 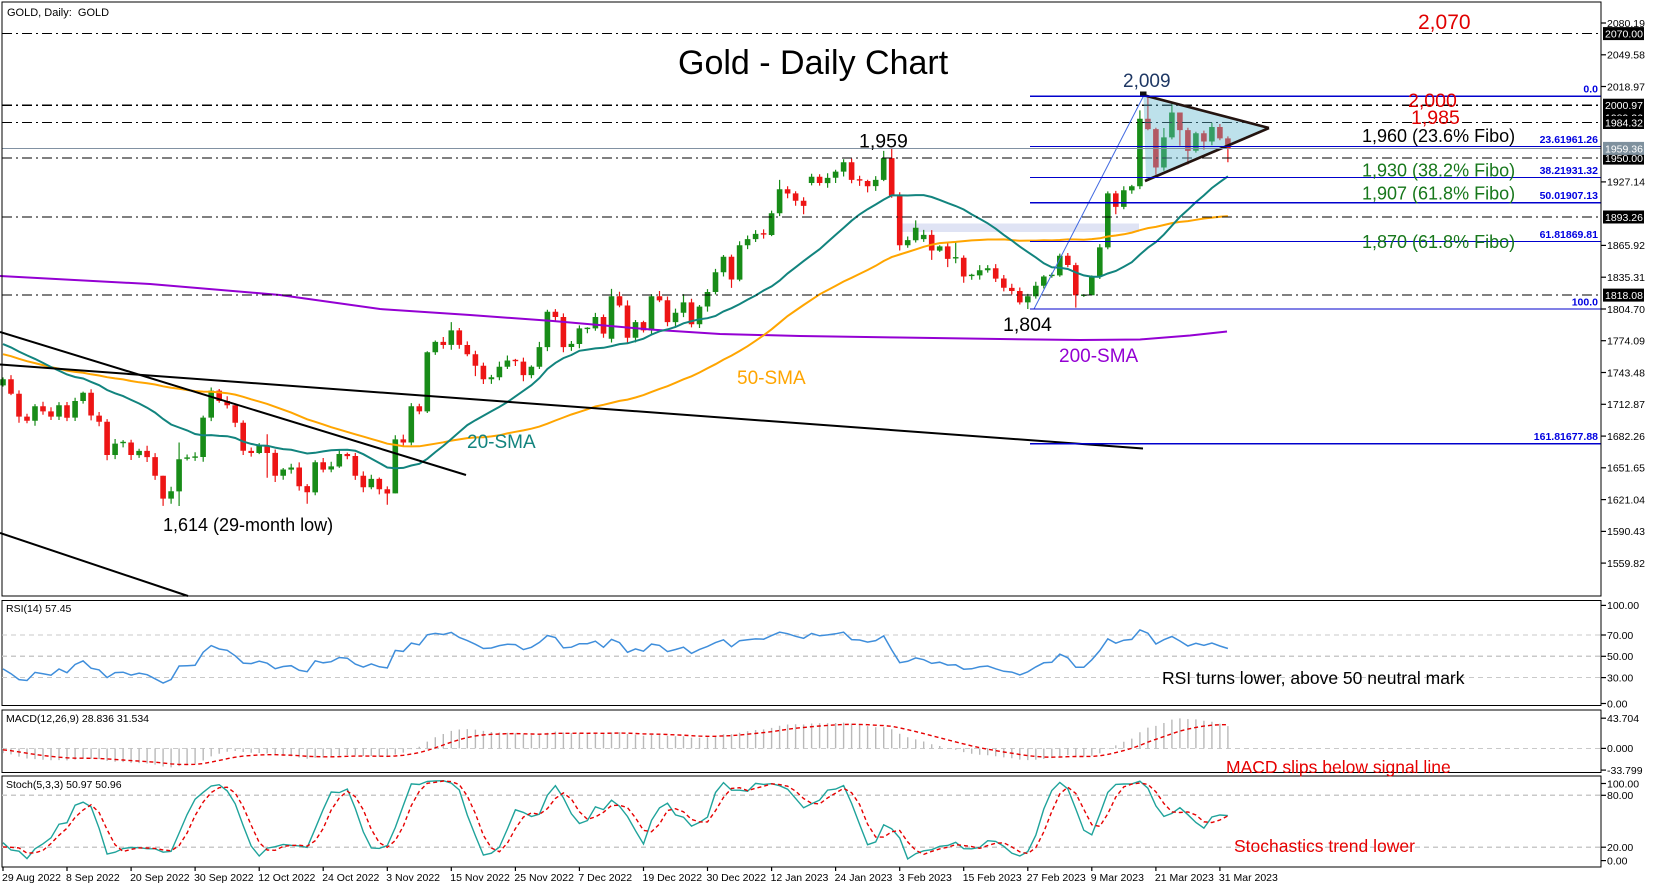 What do you see at coordinates (58, 13) in the screenshot?
I see `svg-text: GOLD, Daily: GOLD` at bounding box center [58, 13].